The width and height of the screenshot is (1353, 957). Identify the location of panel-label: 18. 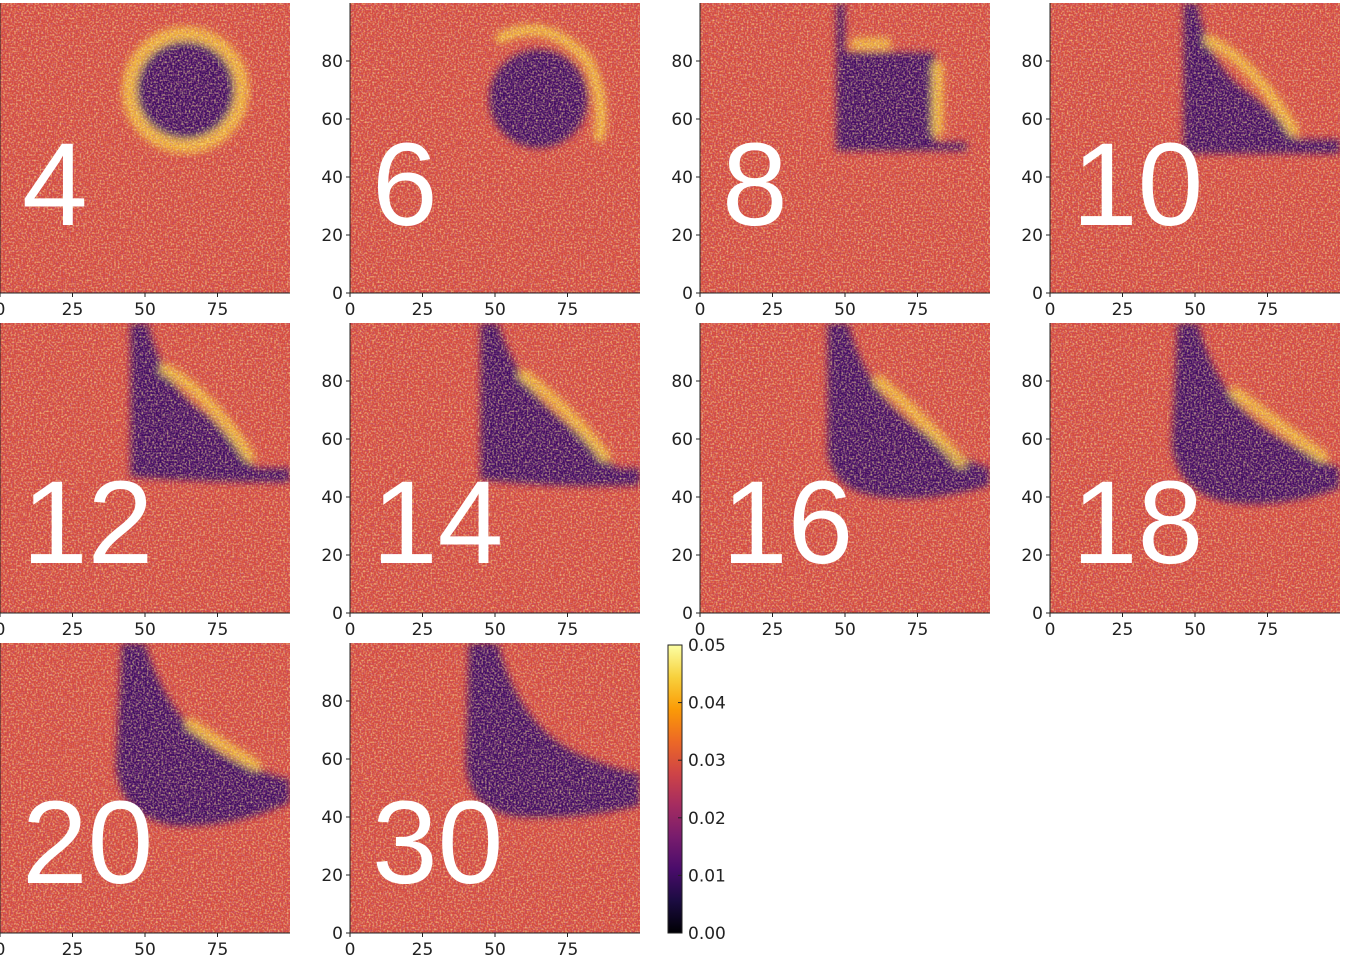
(1137, 523).